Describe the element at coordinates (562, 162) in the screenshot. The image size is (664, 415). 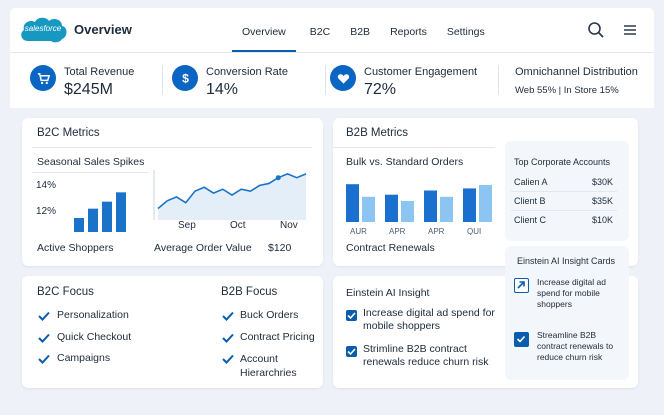
I see `panel-title: Top Corporate Accounts` at that location.